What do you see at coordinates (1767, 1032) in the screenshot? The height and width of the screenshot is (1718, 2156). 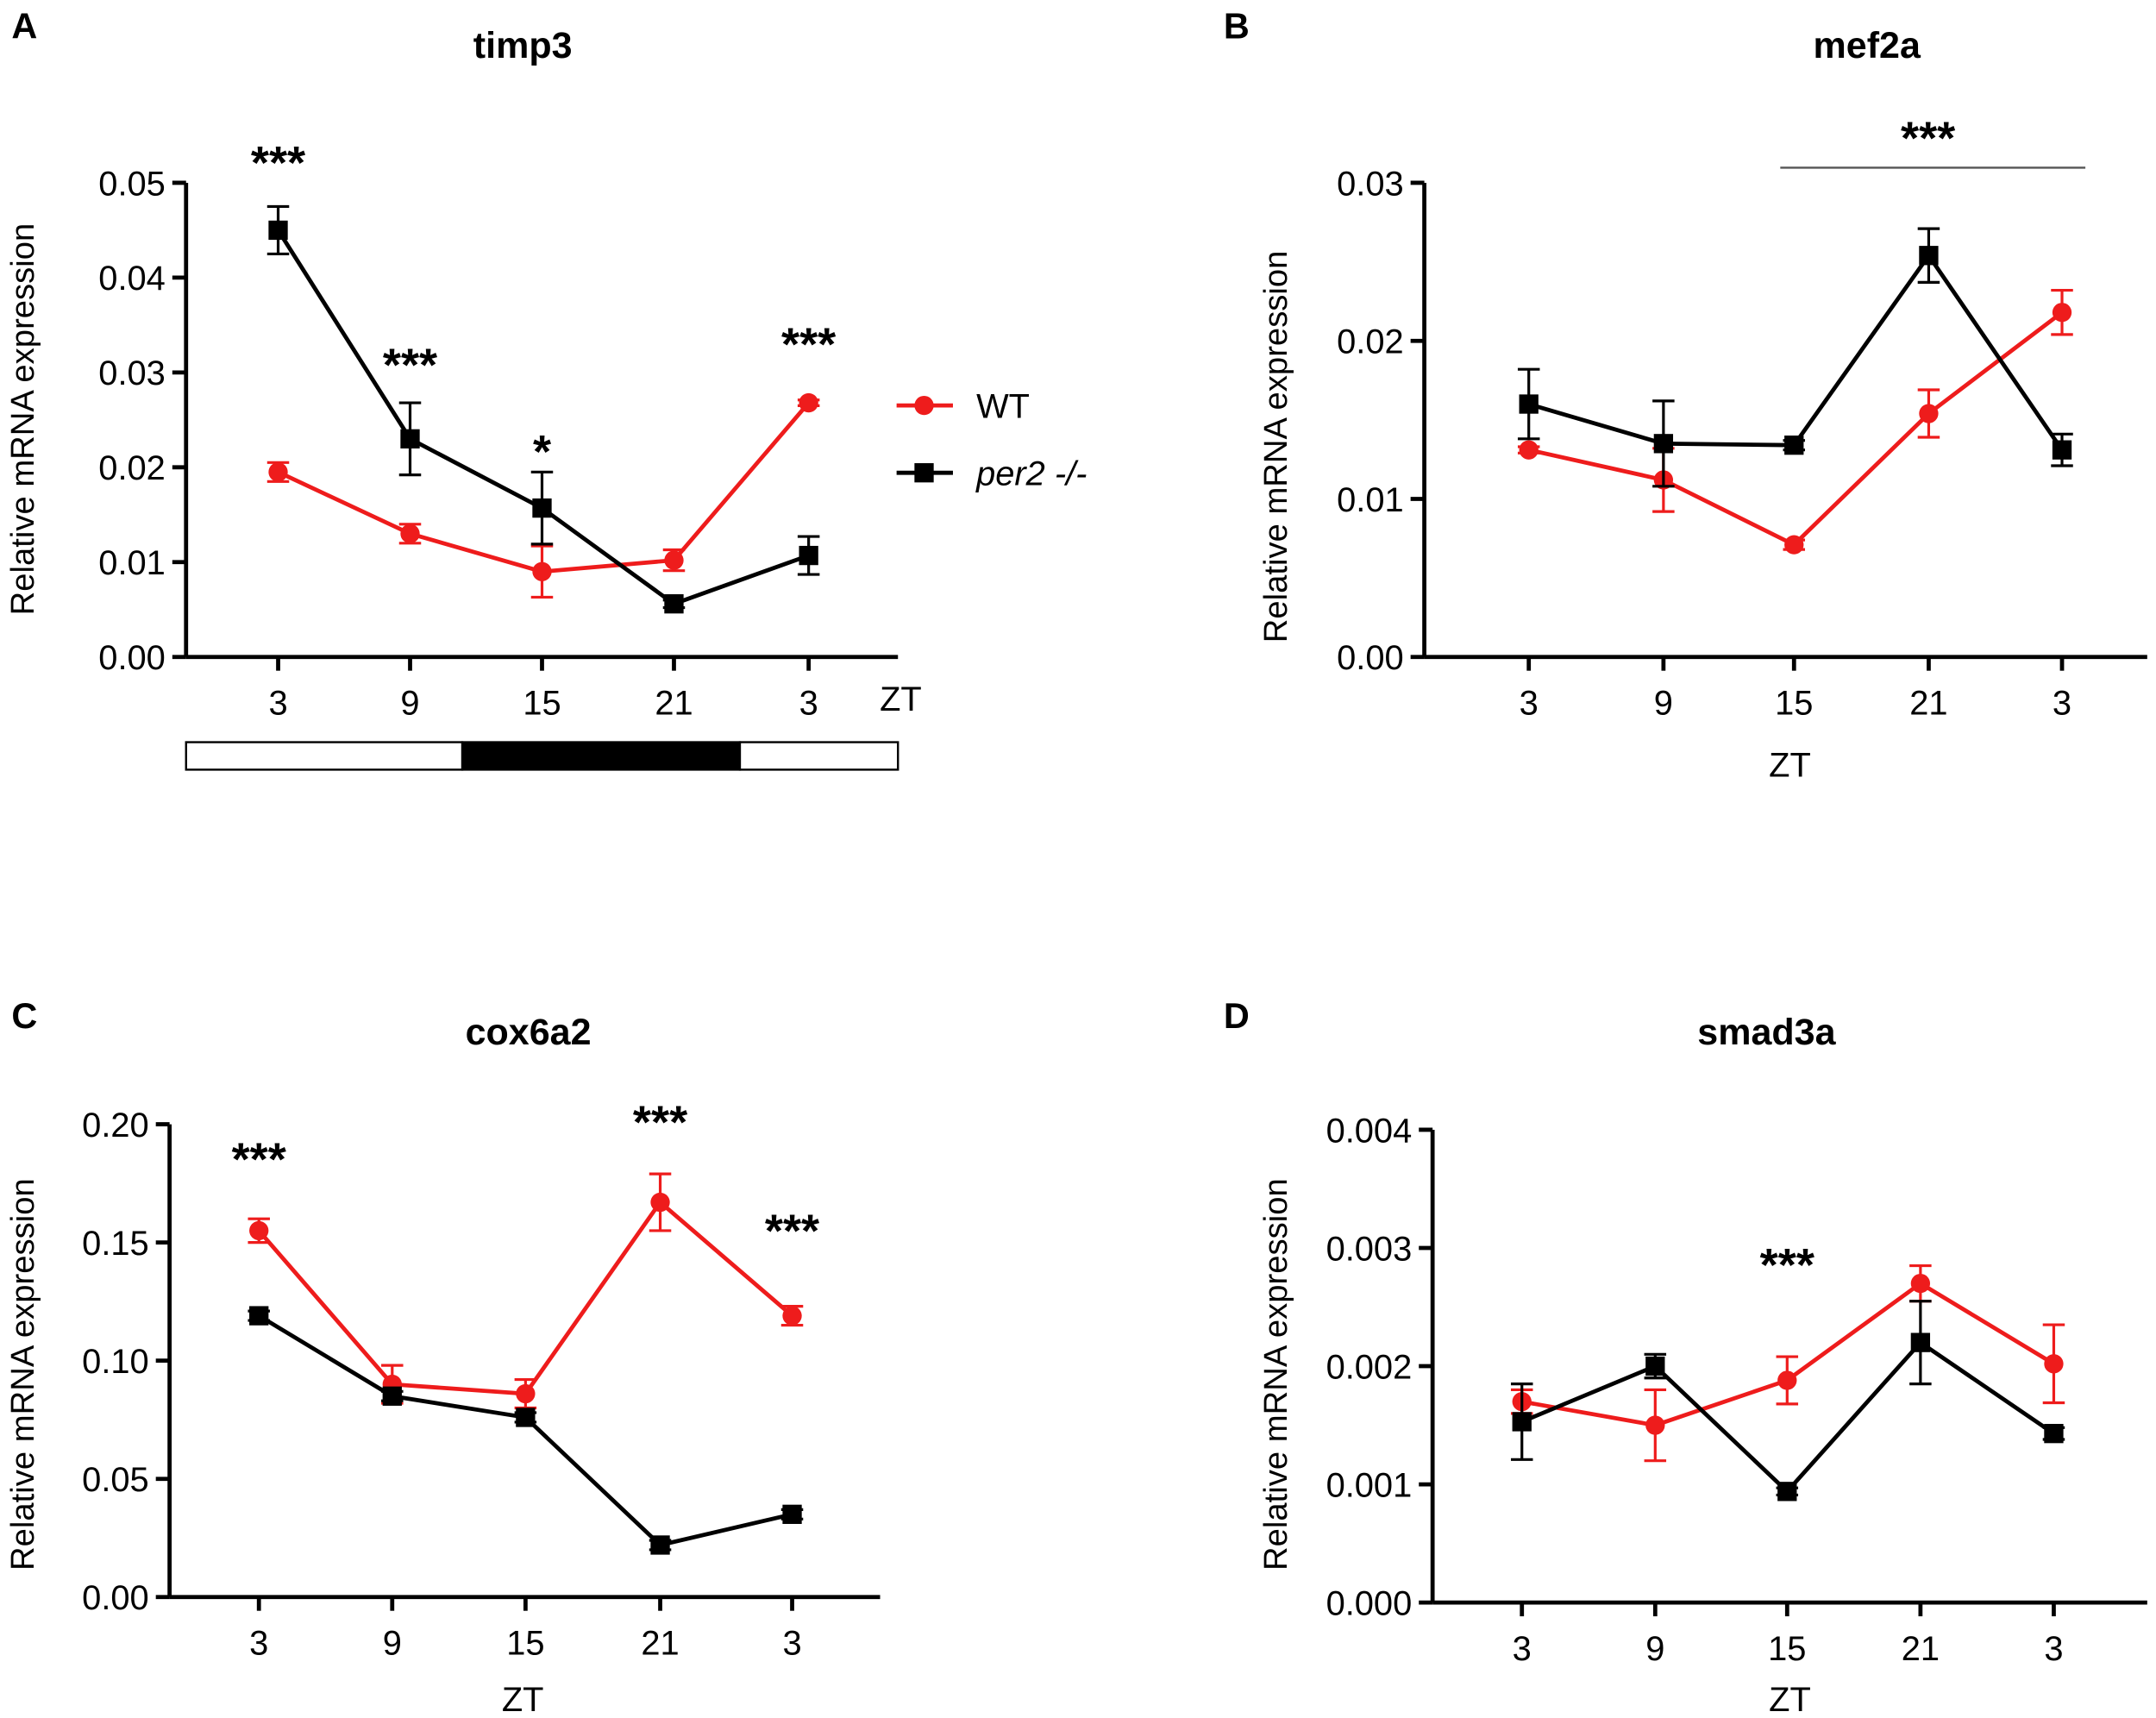 I see `chart-title: smad3a` at bounding box center [1767, 1032].